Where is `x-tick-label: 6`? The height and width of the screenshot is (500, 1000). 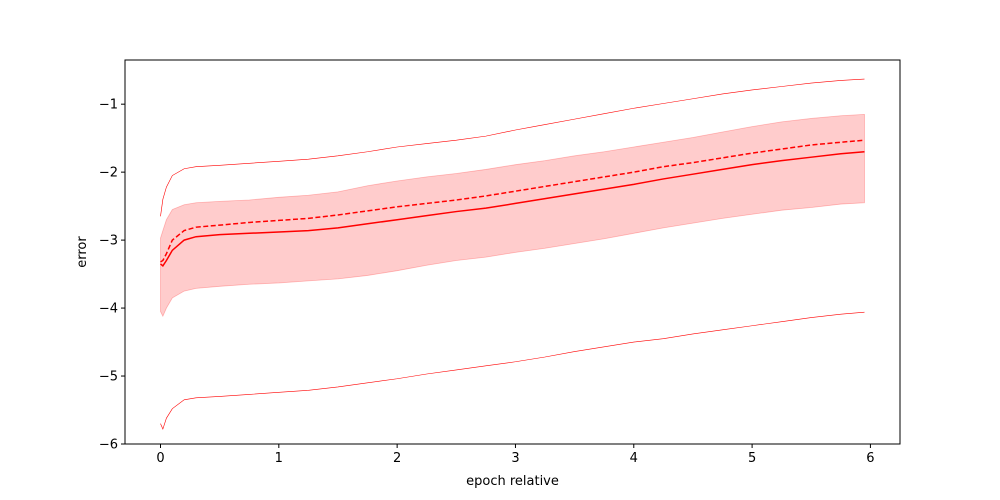 x-tick-label: 6 is located at coordinates (870, 458).